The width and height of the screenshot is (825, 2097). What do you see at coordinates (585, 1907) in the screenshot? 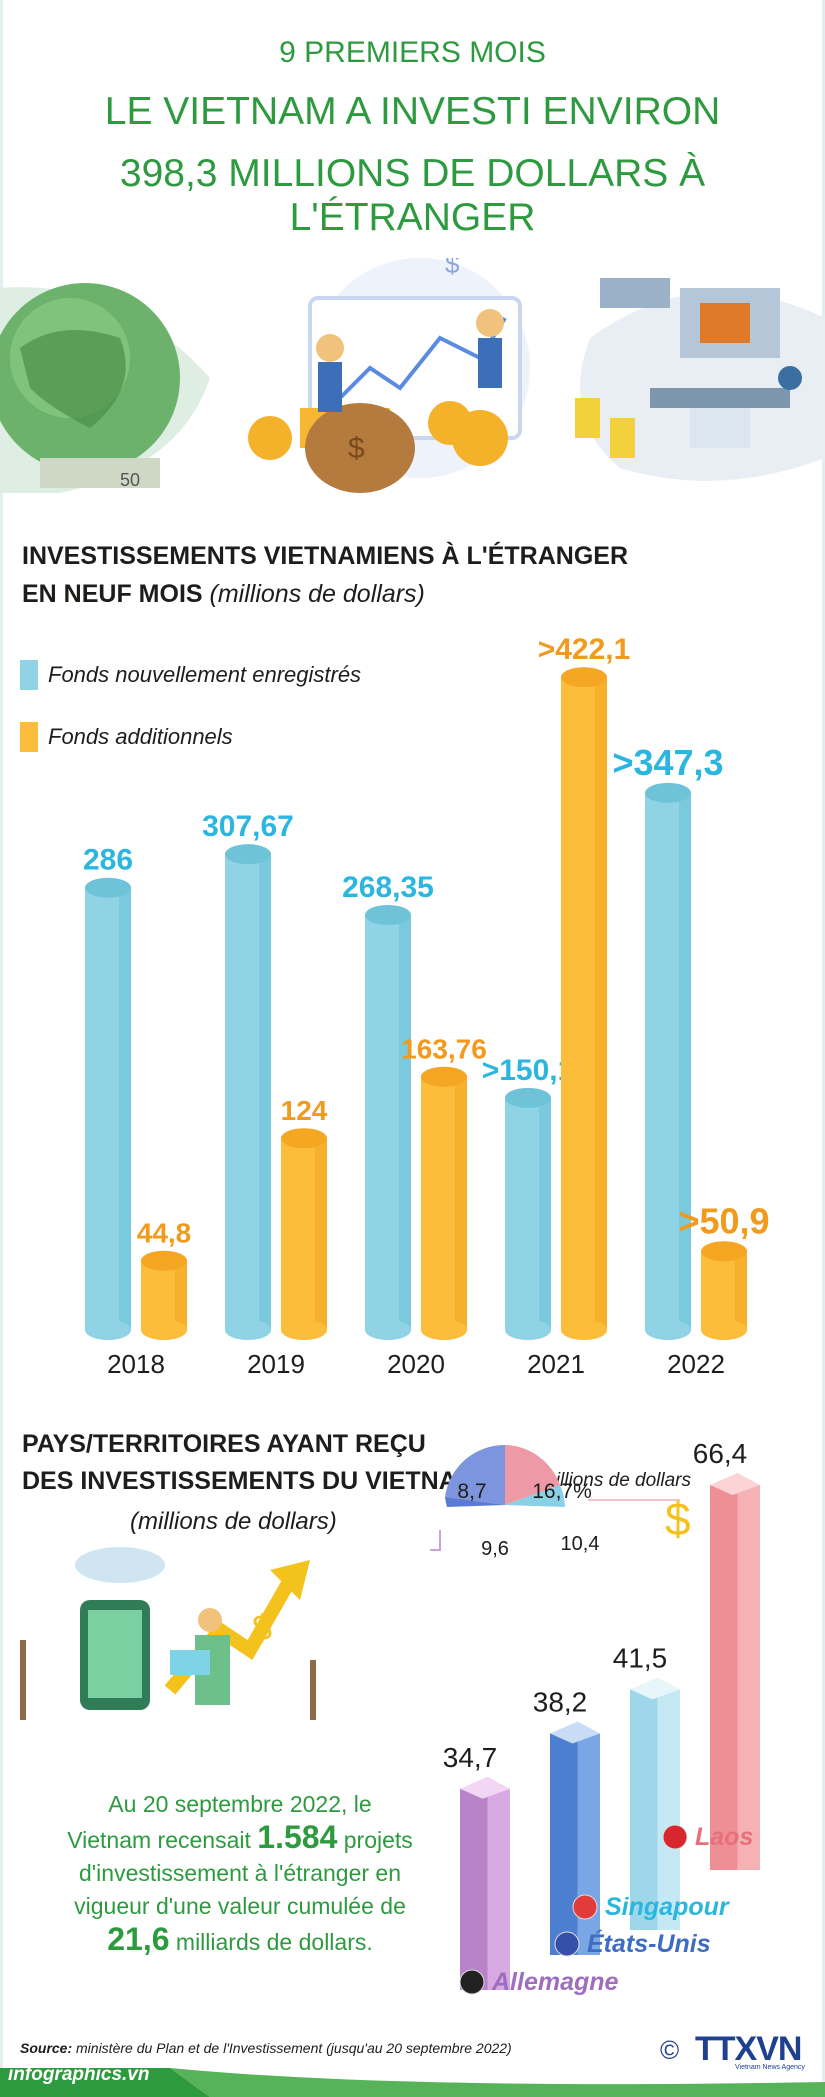
I see `flag-icon-Singapour` at bounding box center [585, 1907].